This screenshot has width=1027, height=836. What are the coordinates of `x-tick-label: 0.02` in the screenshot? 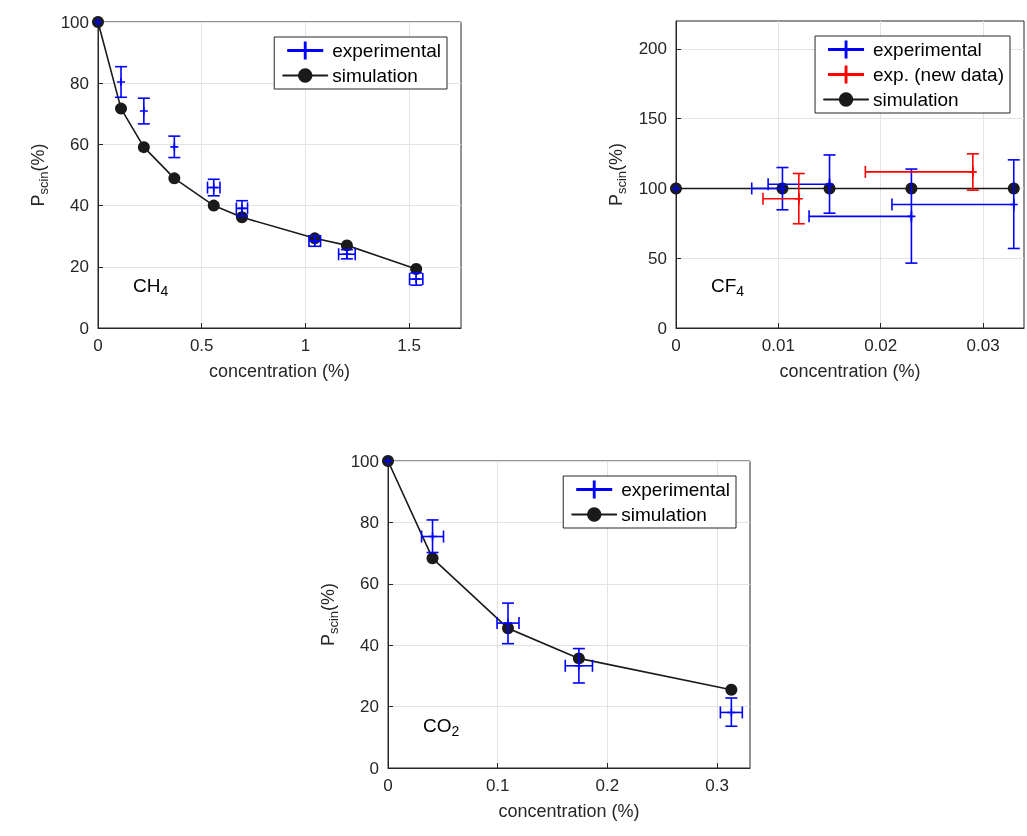 It's located at (881, 345).